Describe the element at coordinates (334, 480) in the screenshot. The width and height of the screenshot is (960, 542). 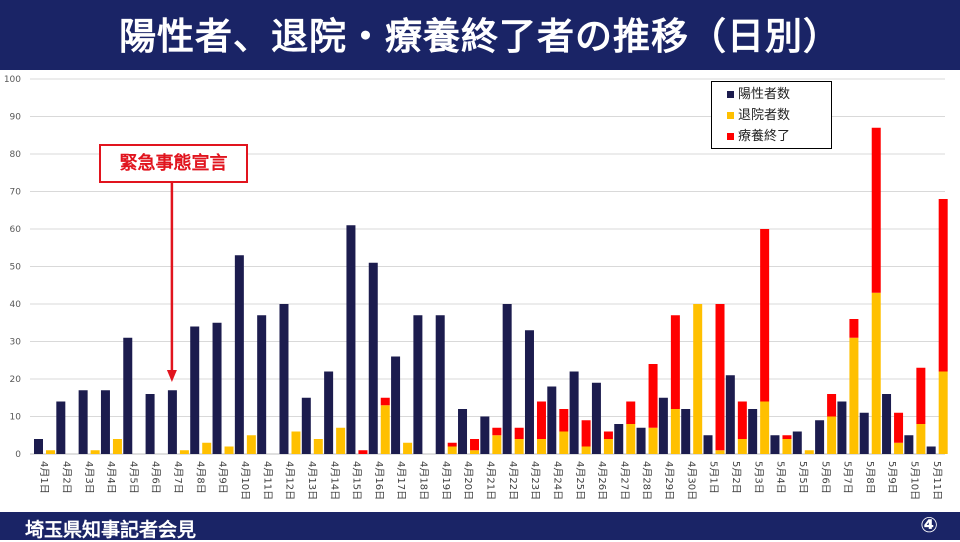
I see `x-tick-label: 4月14日` at that location.